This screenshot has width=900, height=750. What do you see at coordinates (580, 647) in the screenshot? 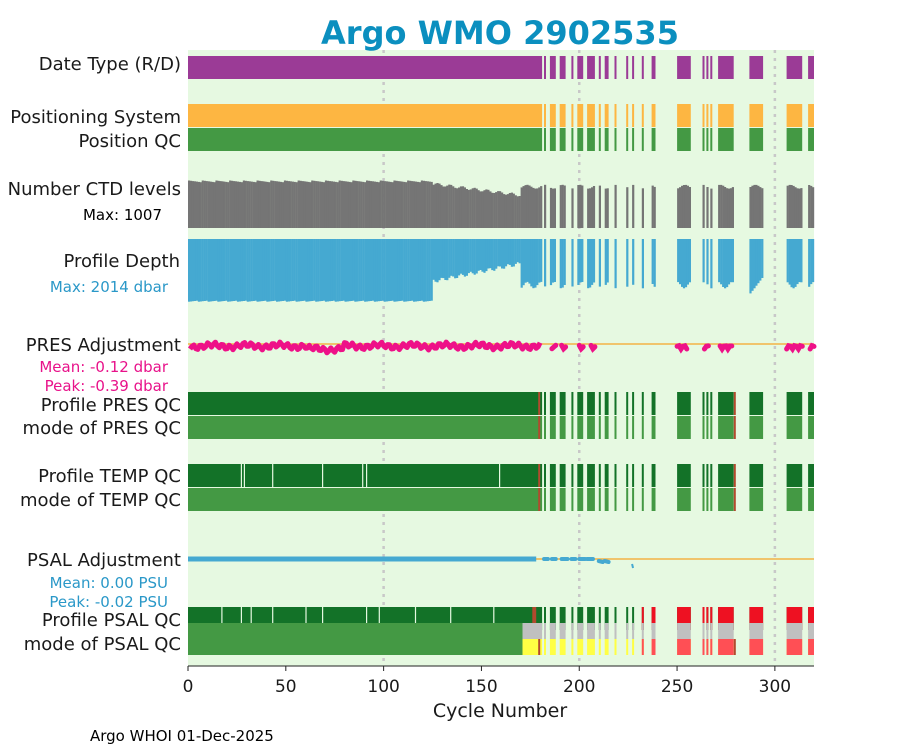
I see `mode-psal-qc-yellow` at bounding box center [580, 647].